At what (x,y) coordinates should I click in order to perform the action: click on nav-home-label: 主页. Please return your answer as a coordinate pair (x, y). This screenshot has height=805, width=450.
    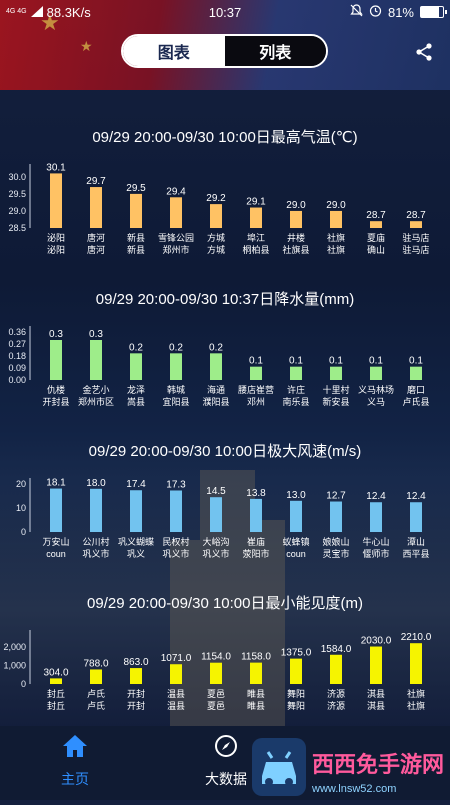
    Looking at the image, I should click on (75, 779).